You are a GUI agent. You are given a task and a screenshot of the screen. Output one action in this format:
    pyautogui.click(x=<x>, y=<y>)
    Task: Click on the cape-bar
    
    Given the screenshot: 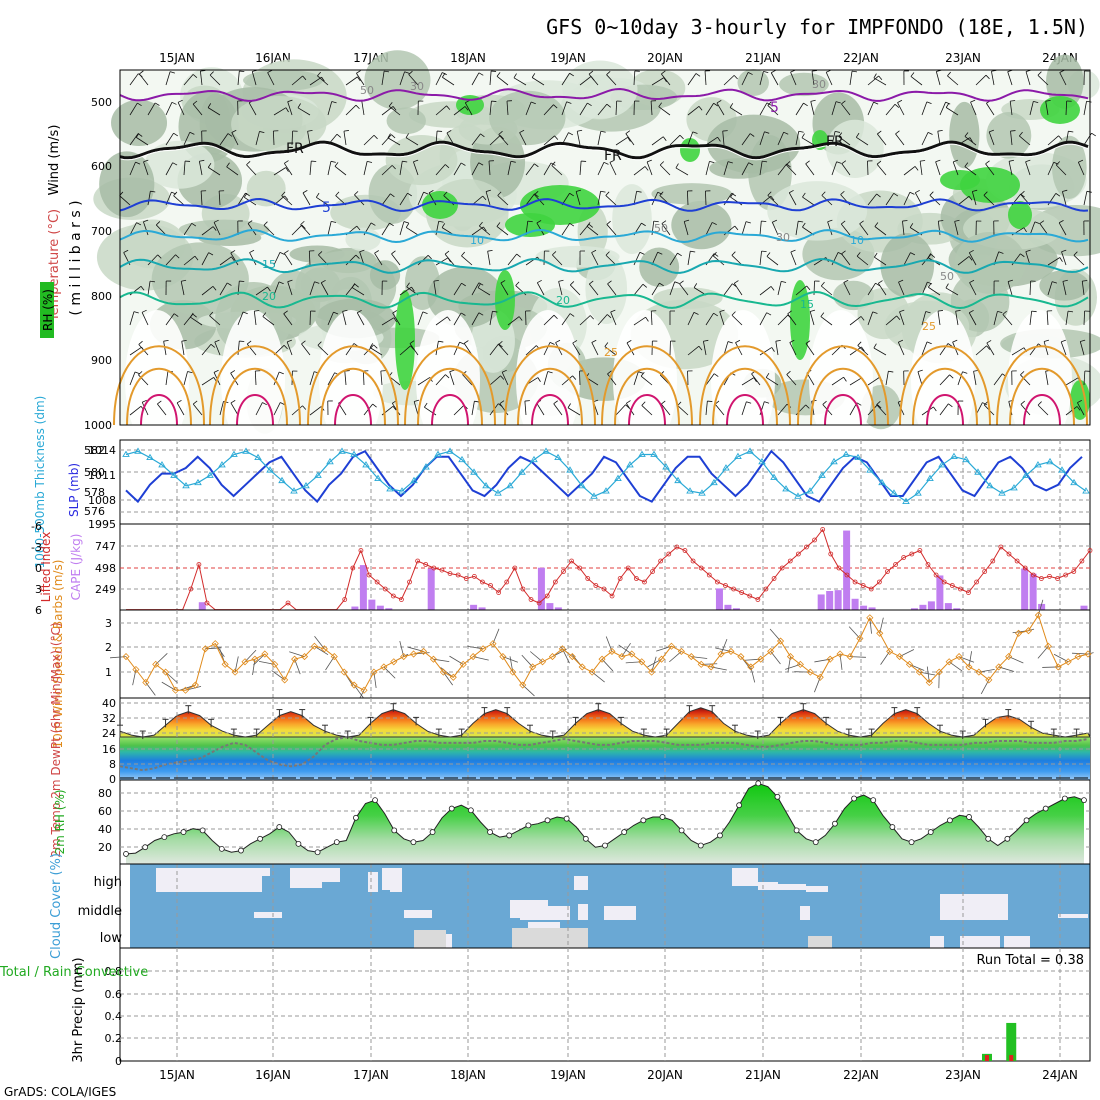 What is the action you would take?
    pyautogui.click(x=948, y=606)
    